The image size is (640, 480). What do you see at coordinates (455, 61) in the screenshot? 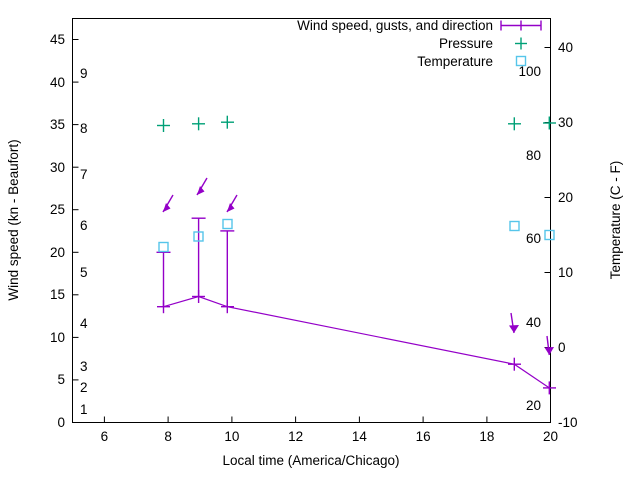
I see `legend-label-temperature: Temperature` at bounding box center [455, 61].